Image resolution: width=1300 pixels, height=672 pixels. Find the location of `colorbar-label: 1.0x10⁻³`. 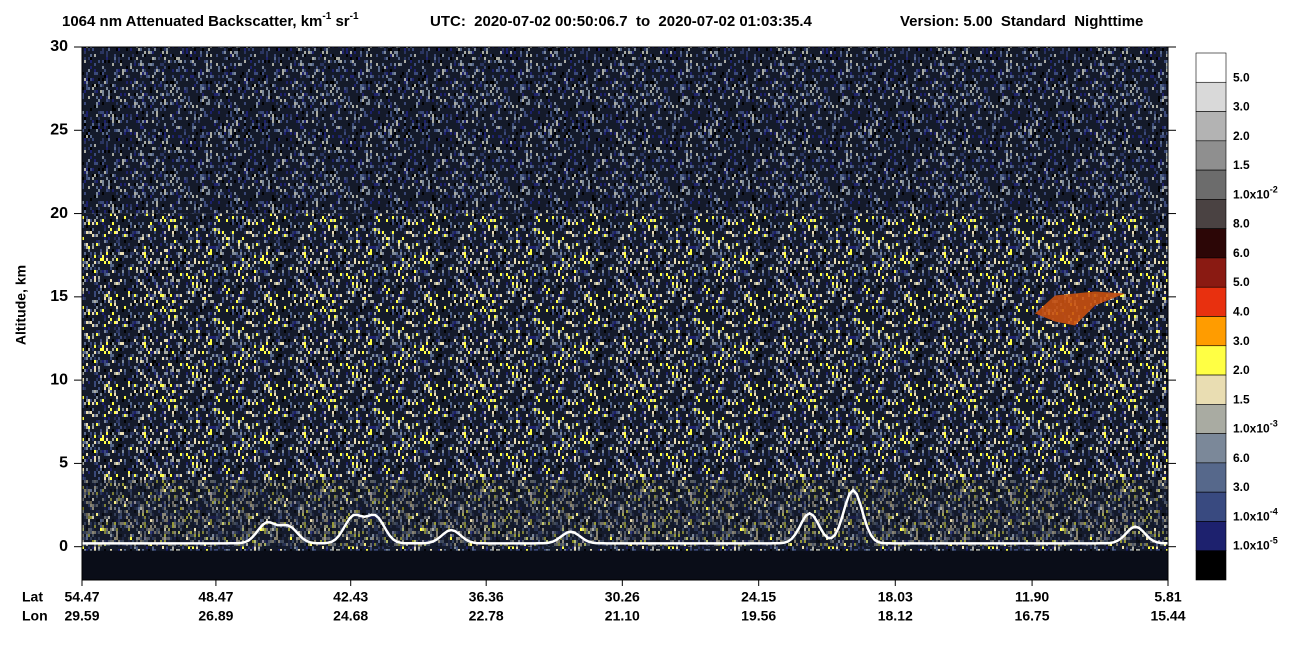

colorbar-label: 1.0x10⁻³ is located at coordinates (1255, 427).